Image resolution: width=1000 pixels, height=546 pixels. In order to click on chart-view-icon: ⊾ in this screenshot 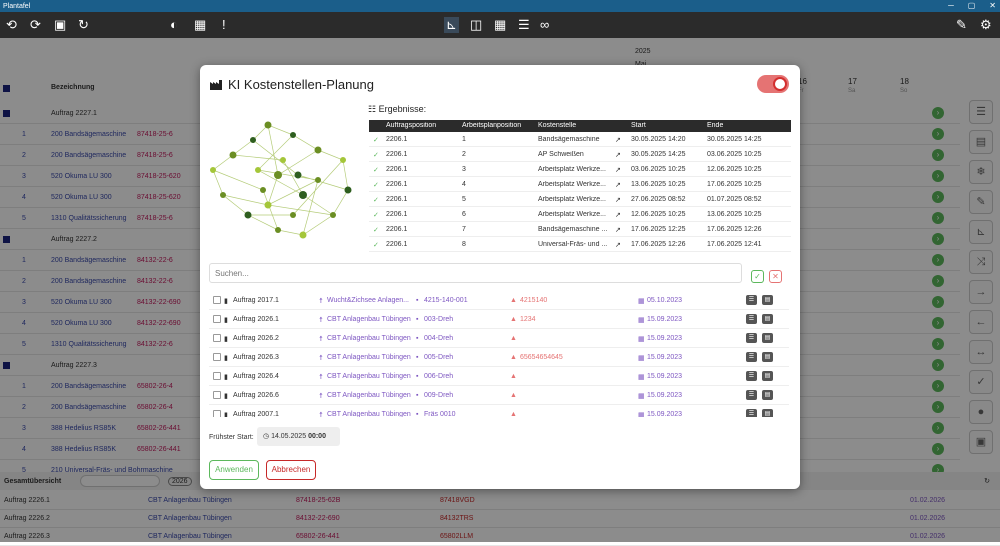, I will do `click(451, 25)`.